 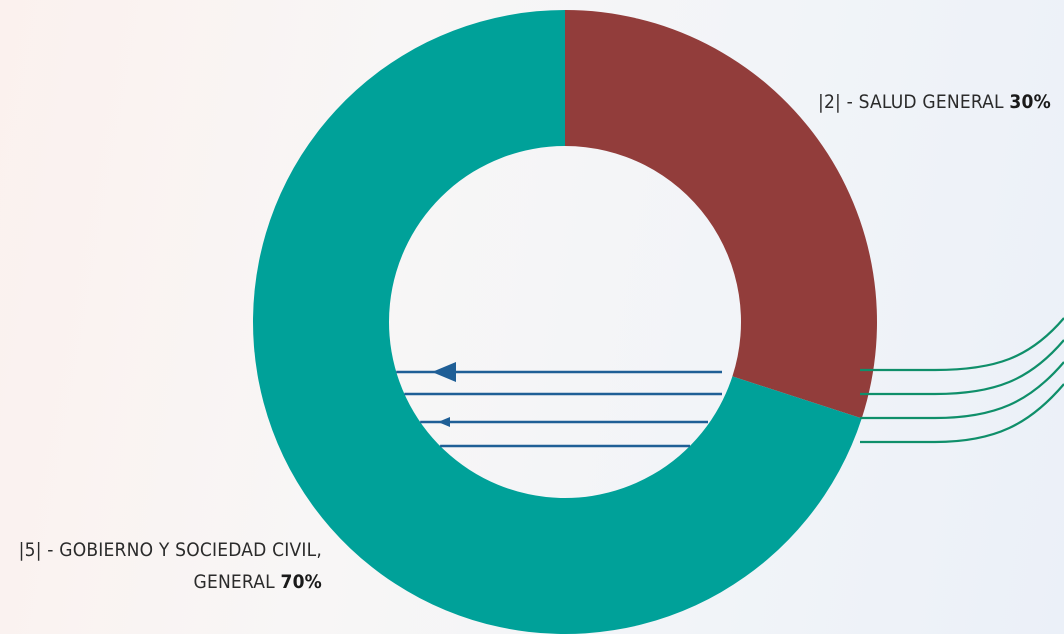 I want to click on slice-label-gobierno-value: 70%, so click(x=301, y=582).